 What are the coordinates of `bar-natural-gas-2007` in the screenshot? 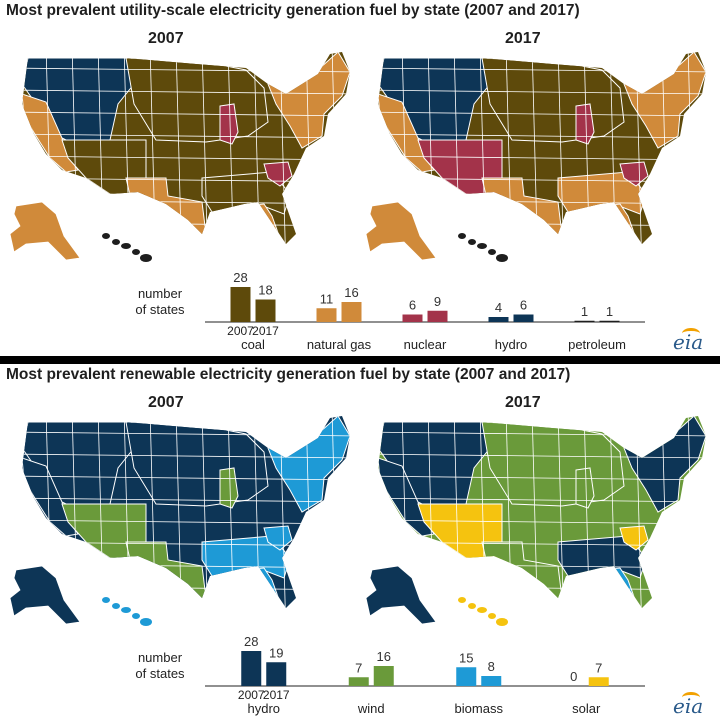 It's located at (326, 315).